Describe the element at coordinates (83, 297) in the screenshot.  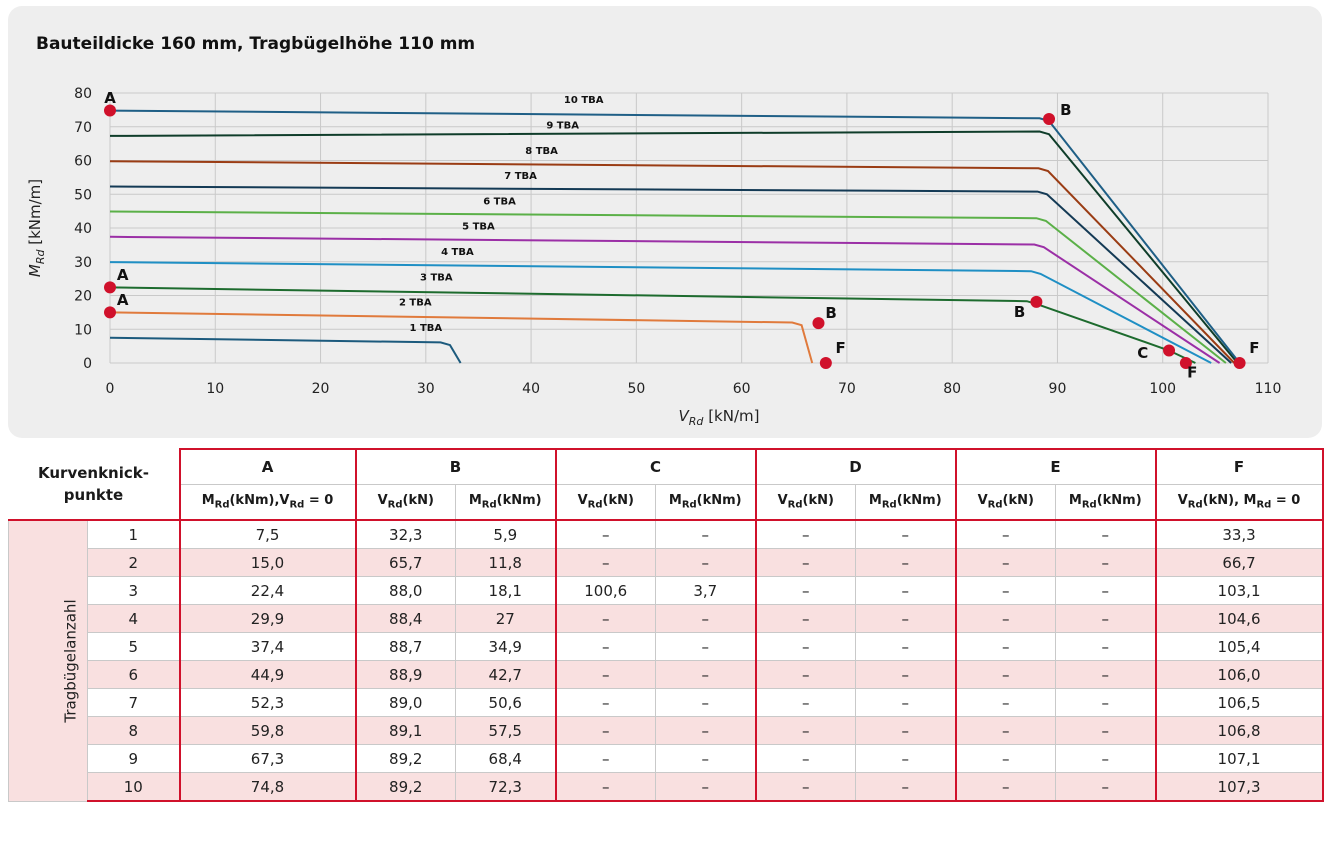
I see `y-tick-label: 20` at that location.